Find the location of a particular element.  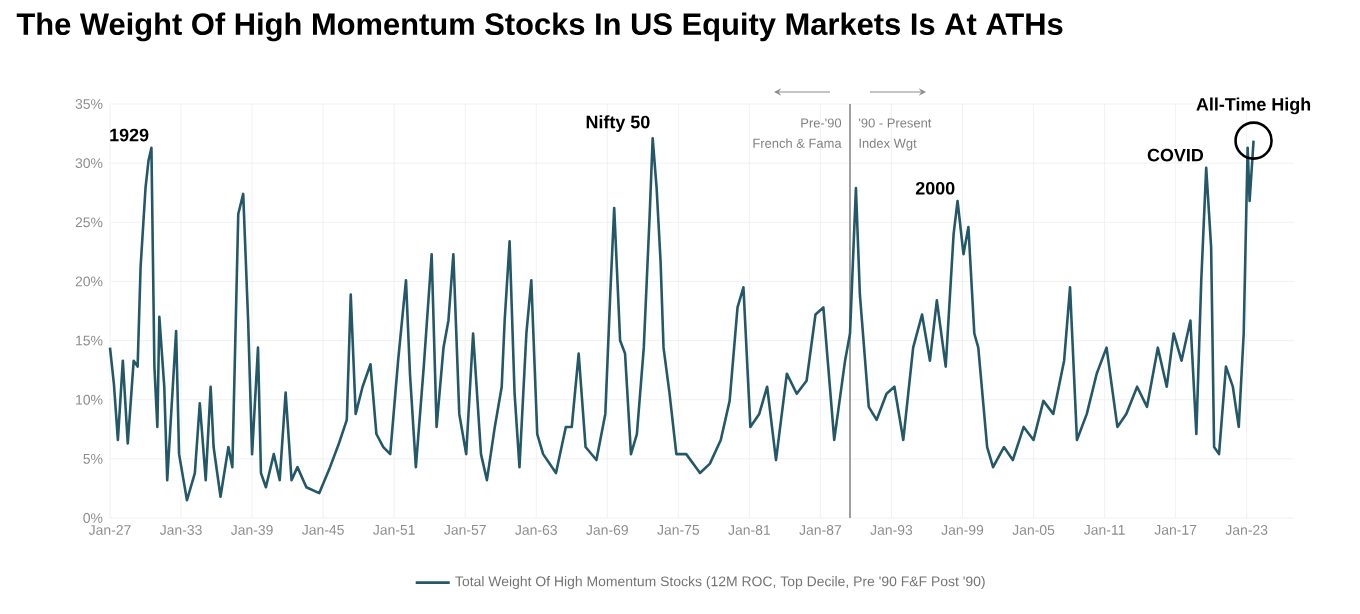

annotation: Nifty 50 is located at coordinates (618, 123).